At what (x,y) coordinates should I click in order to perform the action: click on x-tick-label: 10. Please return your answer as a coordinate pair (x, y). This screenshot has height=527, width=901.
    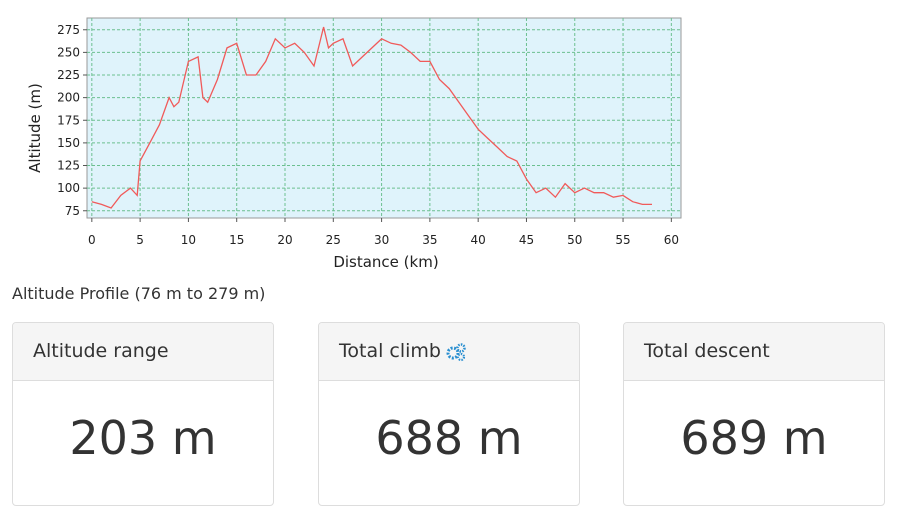
    Looking at the image, I should click on (188, 240).